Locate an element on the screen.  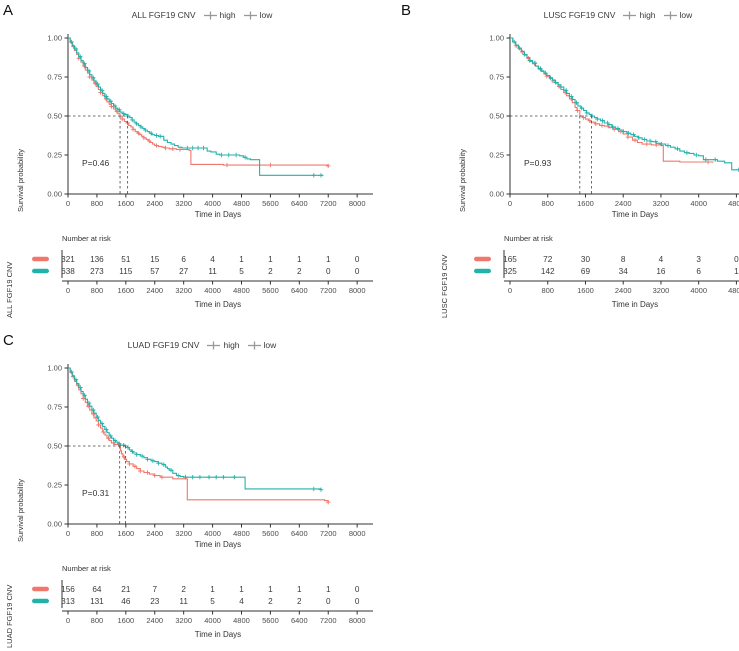
risk-count: 156 is located at coordinates (68, 589).